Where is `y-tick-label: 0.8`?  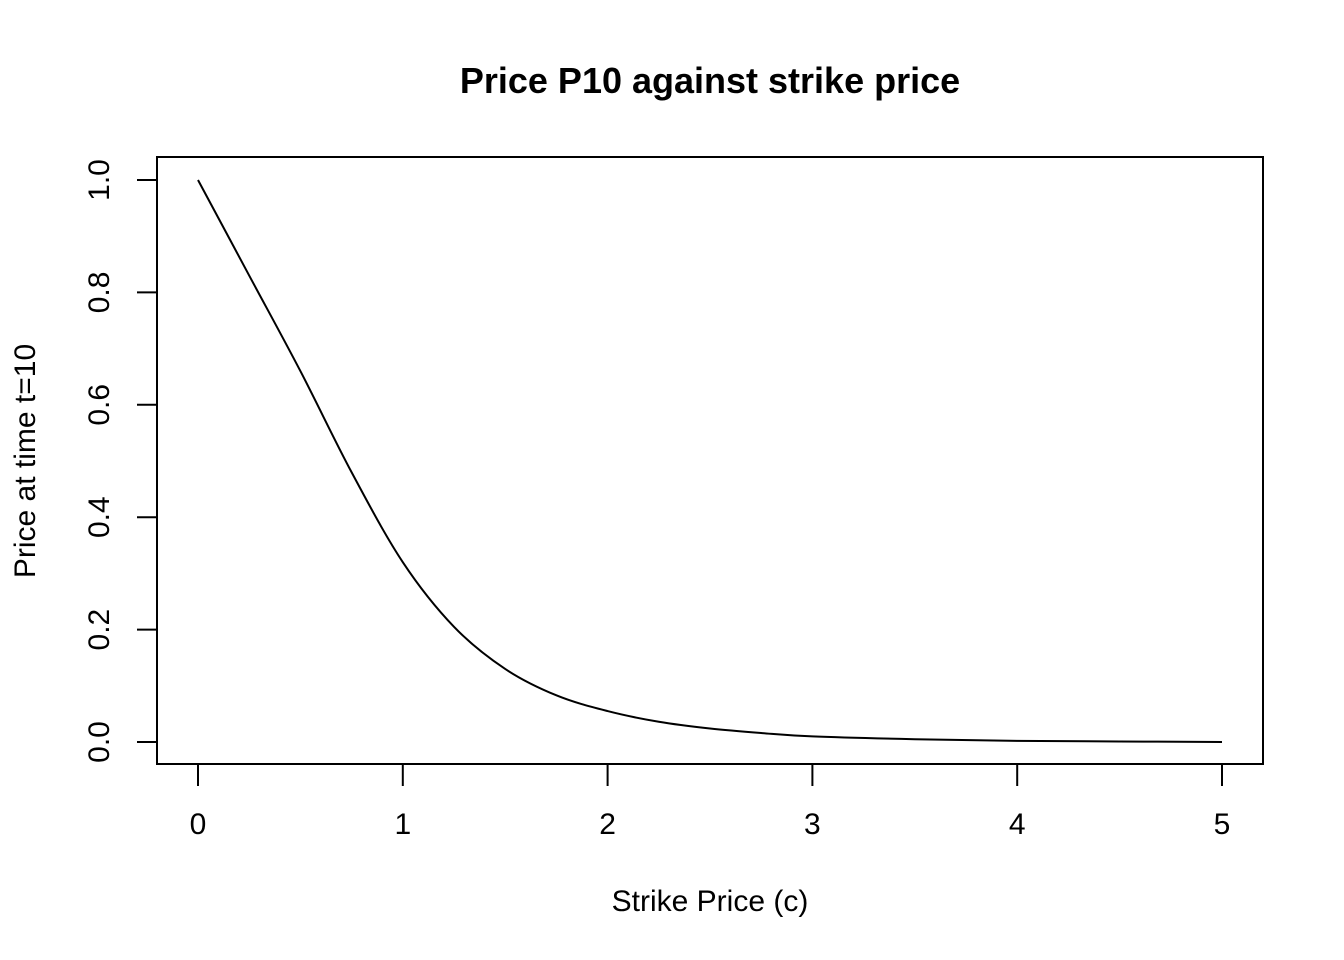 y-tick-label: 0.8 is located at coordinates (99, 293).